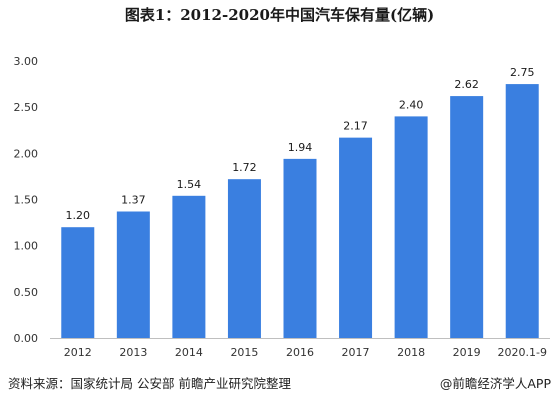  I want to click on x-tick-label: 2015, so click(244, 352).